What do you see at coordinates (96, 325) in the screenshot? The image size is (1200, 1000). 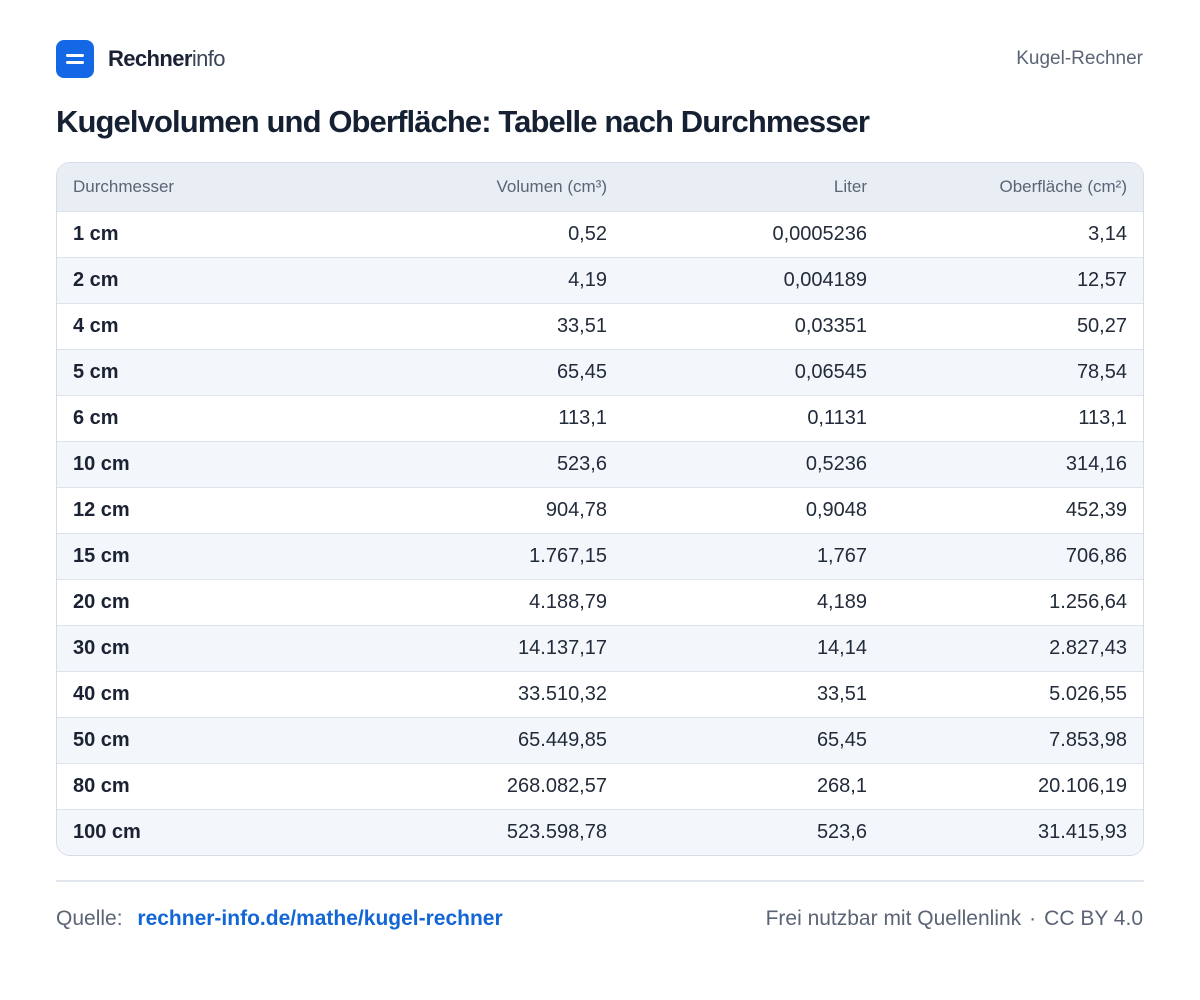 I see `cell-durchmesser: 4 cm` at bounding box center [96, 325].